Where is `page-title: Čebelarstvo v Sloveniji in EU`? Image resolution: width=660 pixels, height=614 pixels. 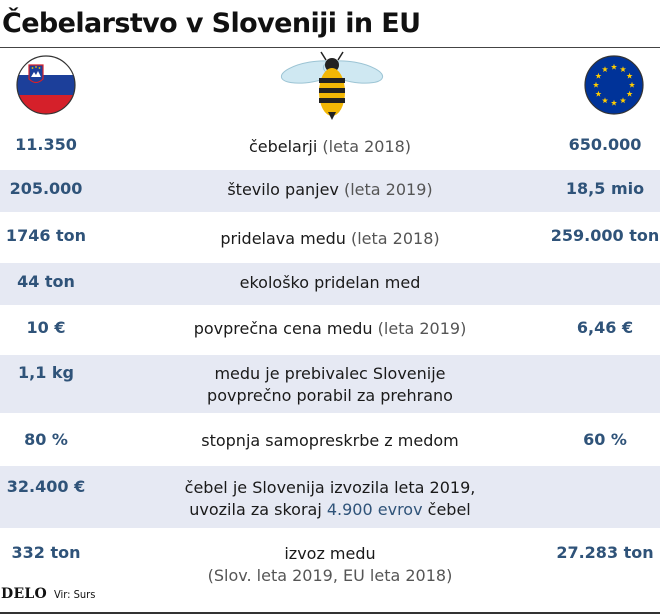
page-title: Čebelarstvo v Sloveniji in EU is located at coordinates (211, 23).